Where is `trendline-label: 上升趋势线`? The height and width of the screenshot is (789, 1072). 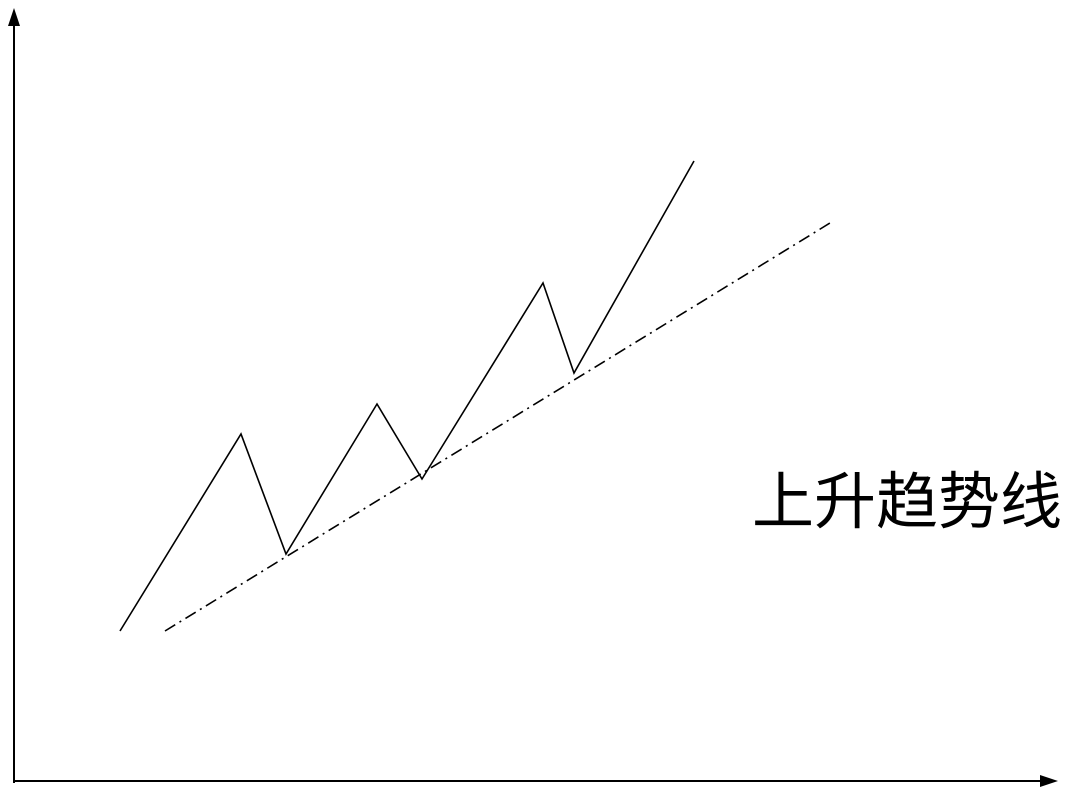
trendline-label: 上升趋势线 is located at coordinates (907, 501).